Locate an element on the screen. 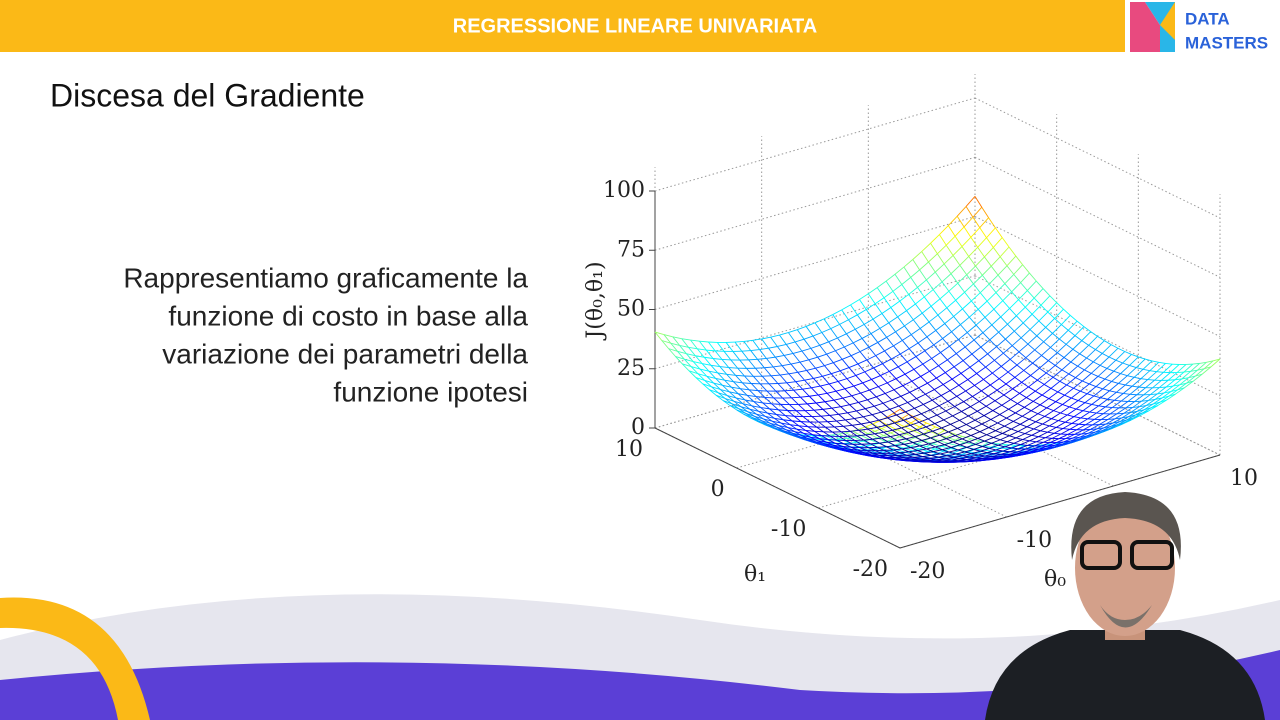 The image size is (1280, 720). yellow-arc is located at coordinates (75, 658).